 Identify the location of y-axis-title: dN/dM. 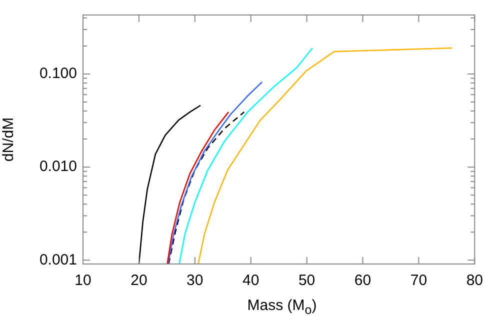
(9, 139).